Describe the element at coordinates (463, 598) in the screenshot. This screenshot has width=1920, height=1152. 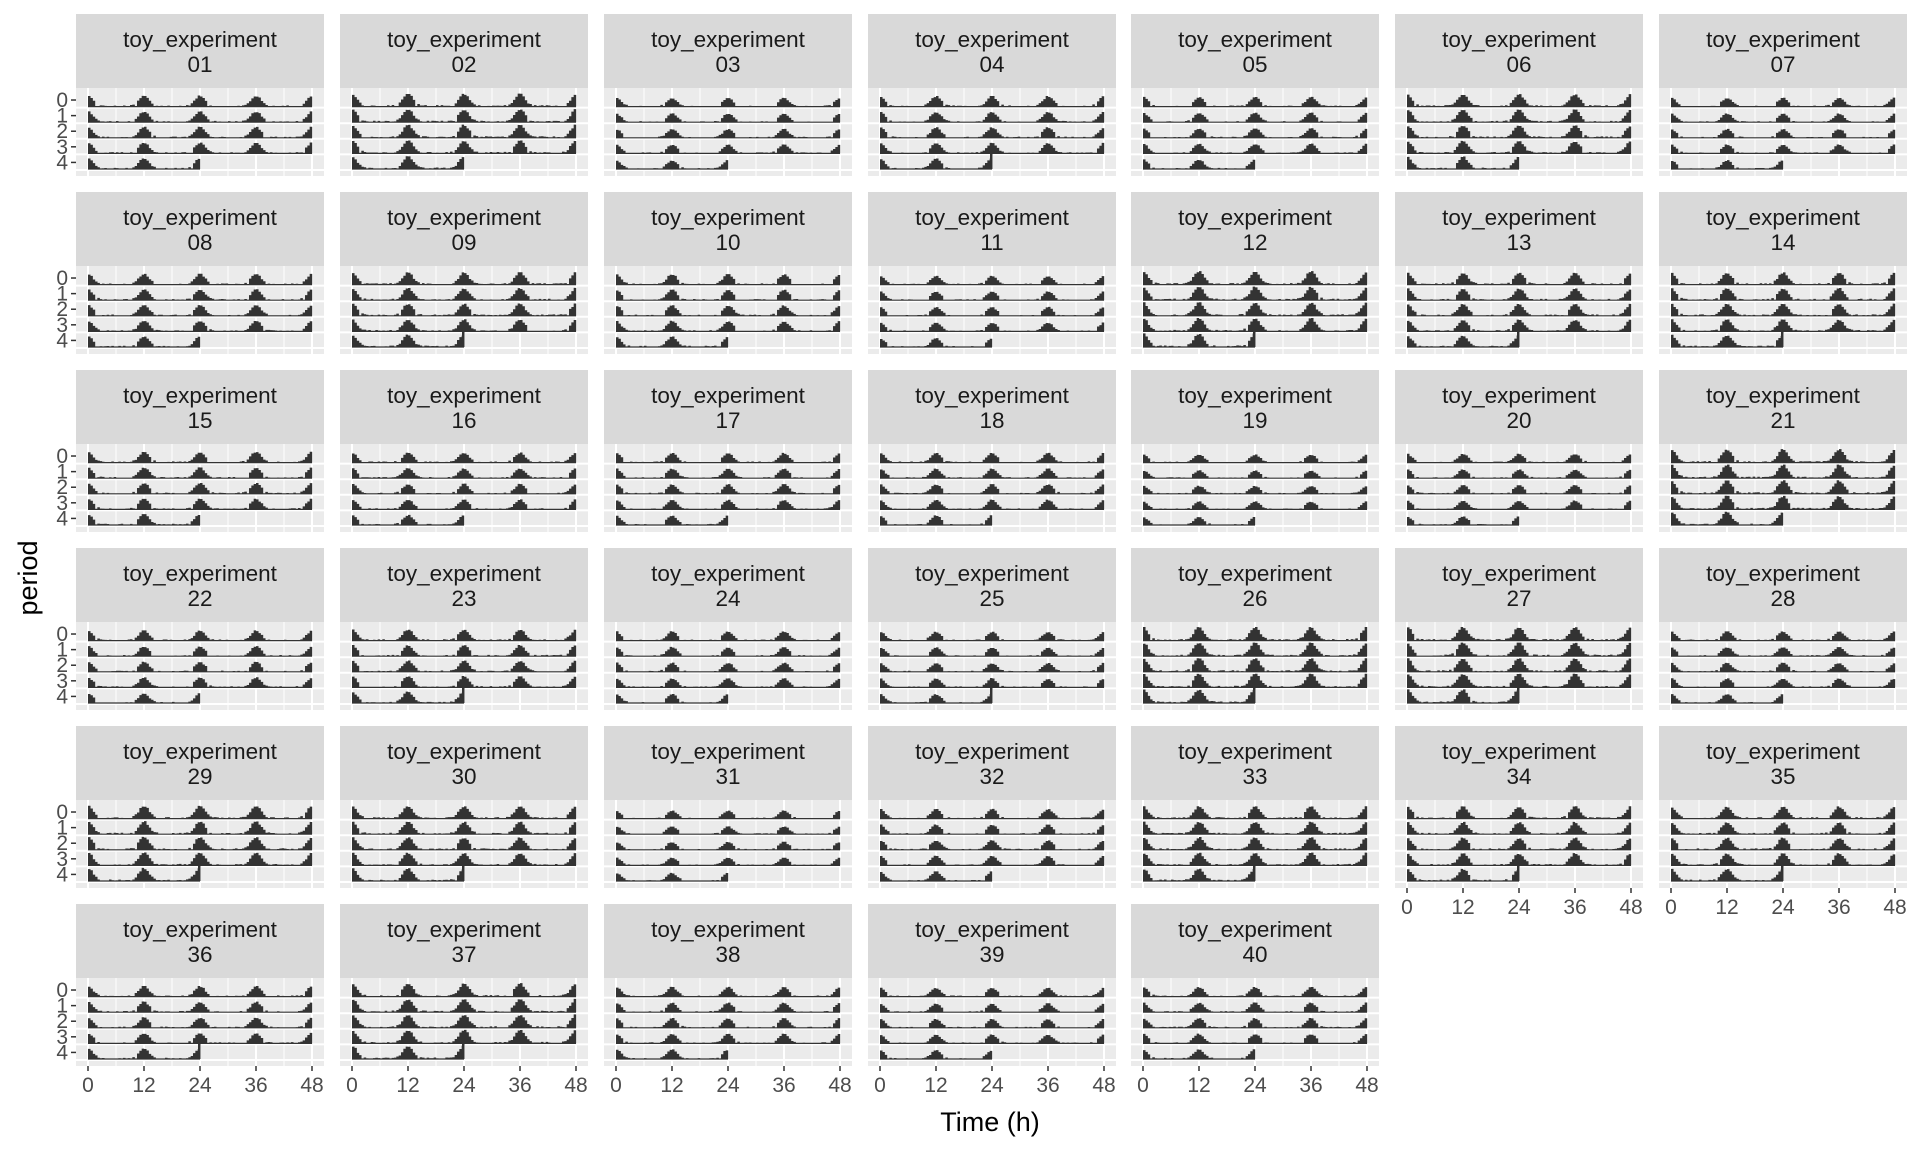
I see `facet-strip-number: 23` at that location.